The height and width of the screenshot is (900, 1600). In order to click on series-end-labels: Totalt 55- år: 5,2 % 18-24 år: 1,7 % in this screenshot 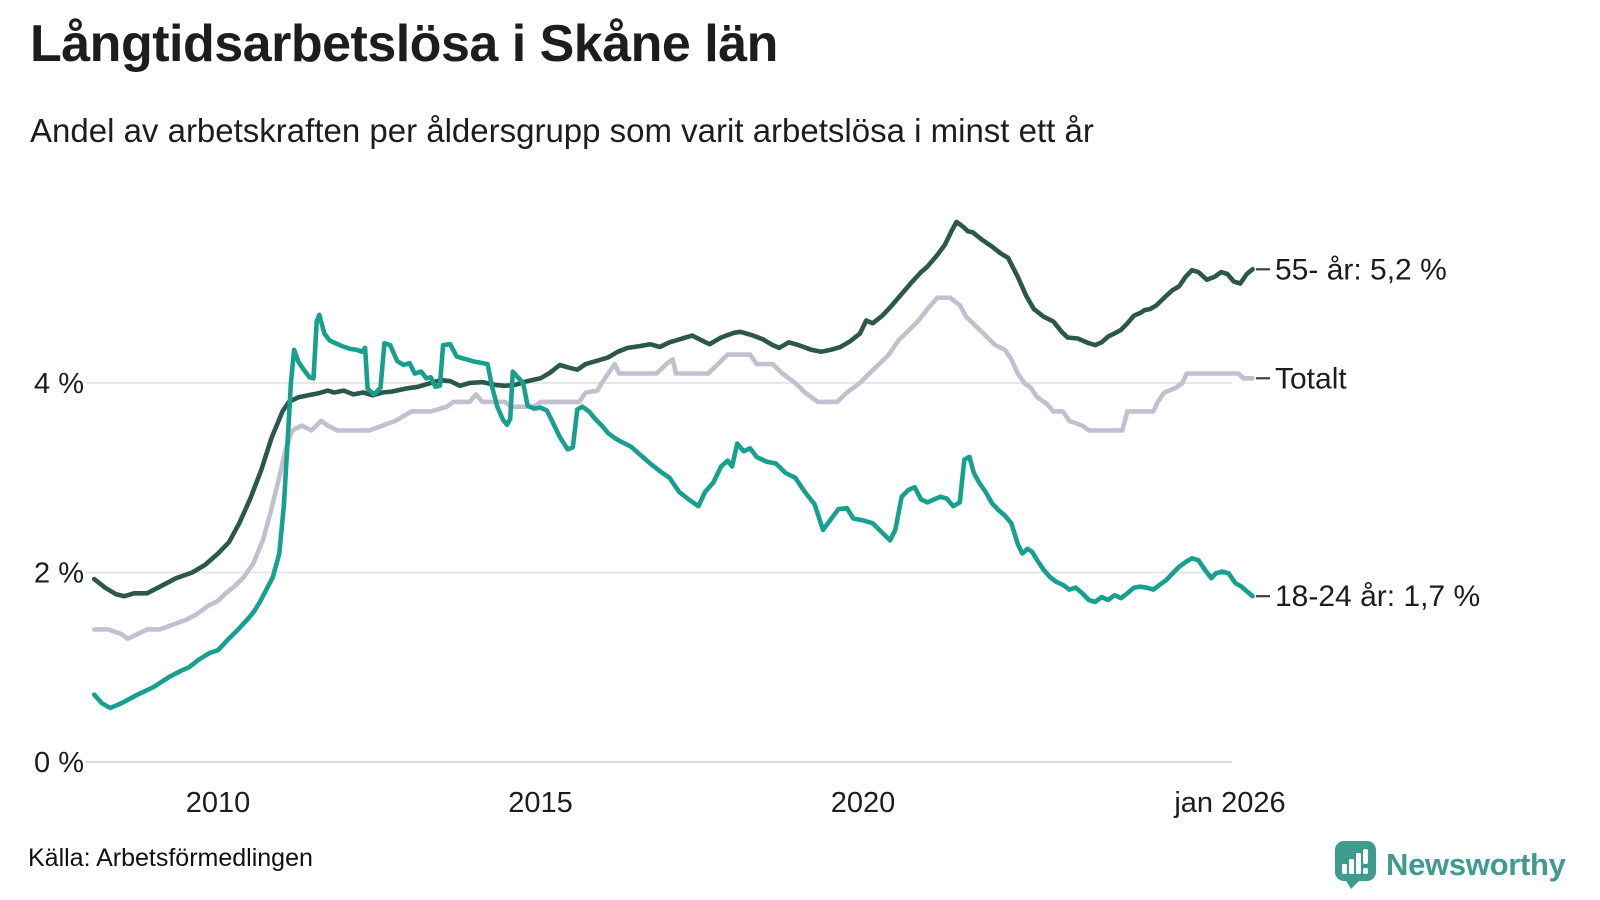, I will do `click(1368, 433)`.